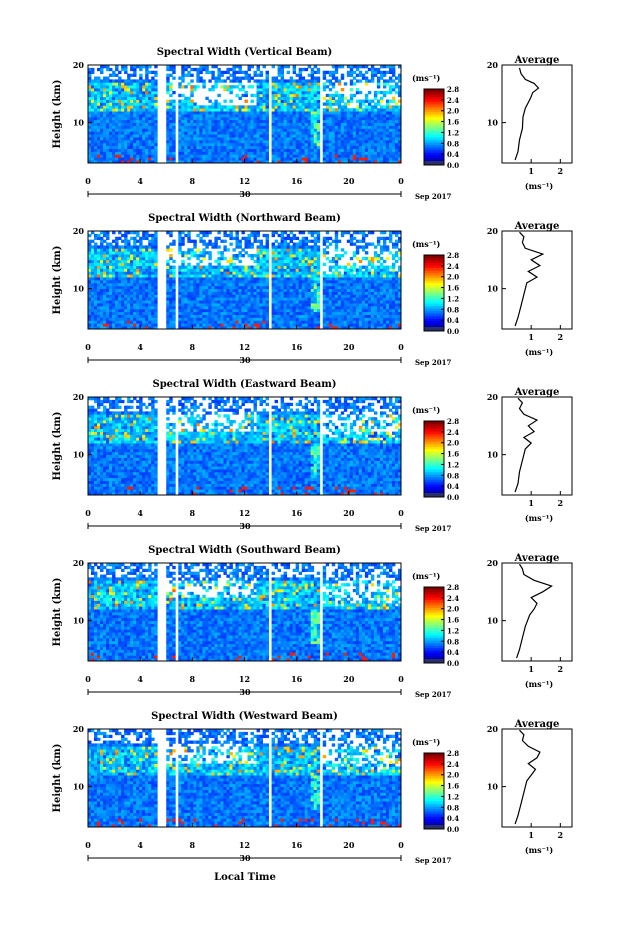  Describe the element at coordinates (434, 131) in the screenshot. I see `colorbar-step` at that location.